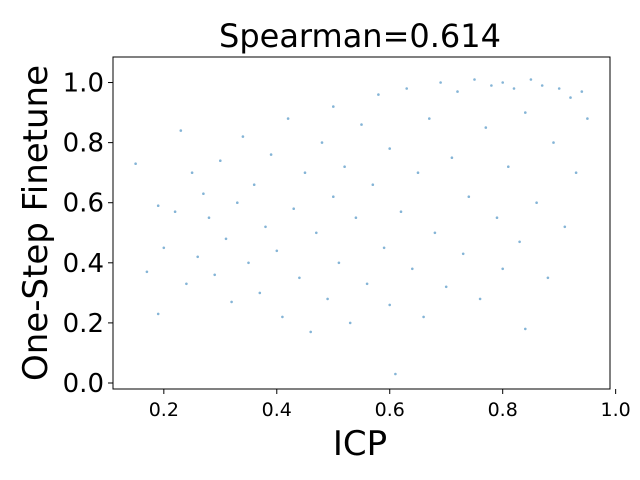 The height and width of the screenshot is (480, 640). Describe the element at coordinates (360, 444) in the screenshot. I see `x-axis-label: ICP` at that location.